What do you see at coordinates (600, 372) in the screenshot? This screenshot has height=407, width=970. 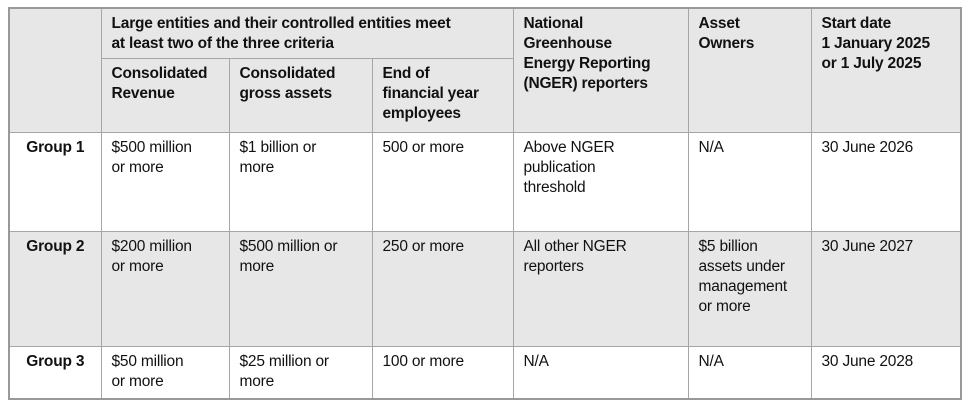 I see `cell-nger: N/A` at bounding box center [600, 372].